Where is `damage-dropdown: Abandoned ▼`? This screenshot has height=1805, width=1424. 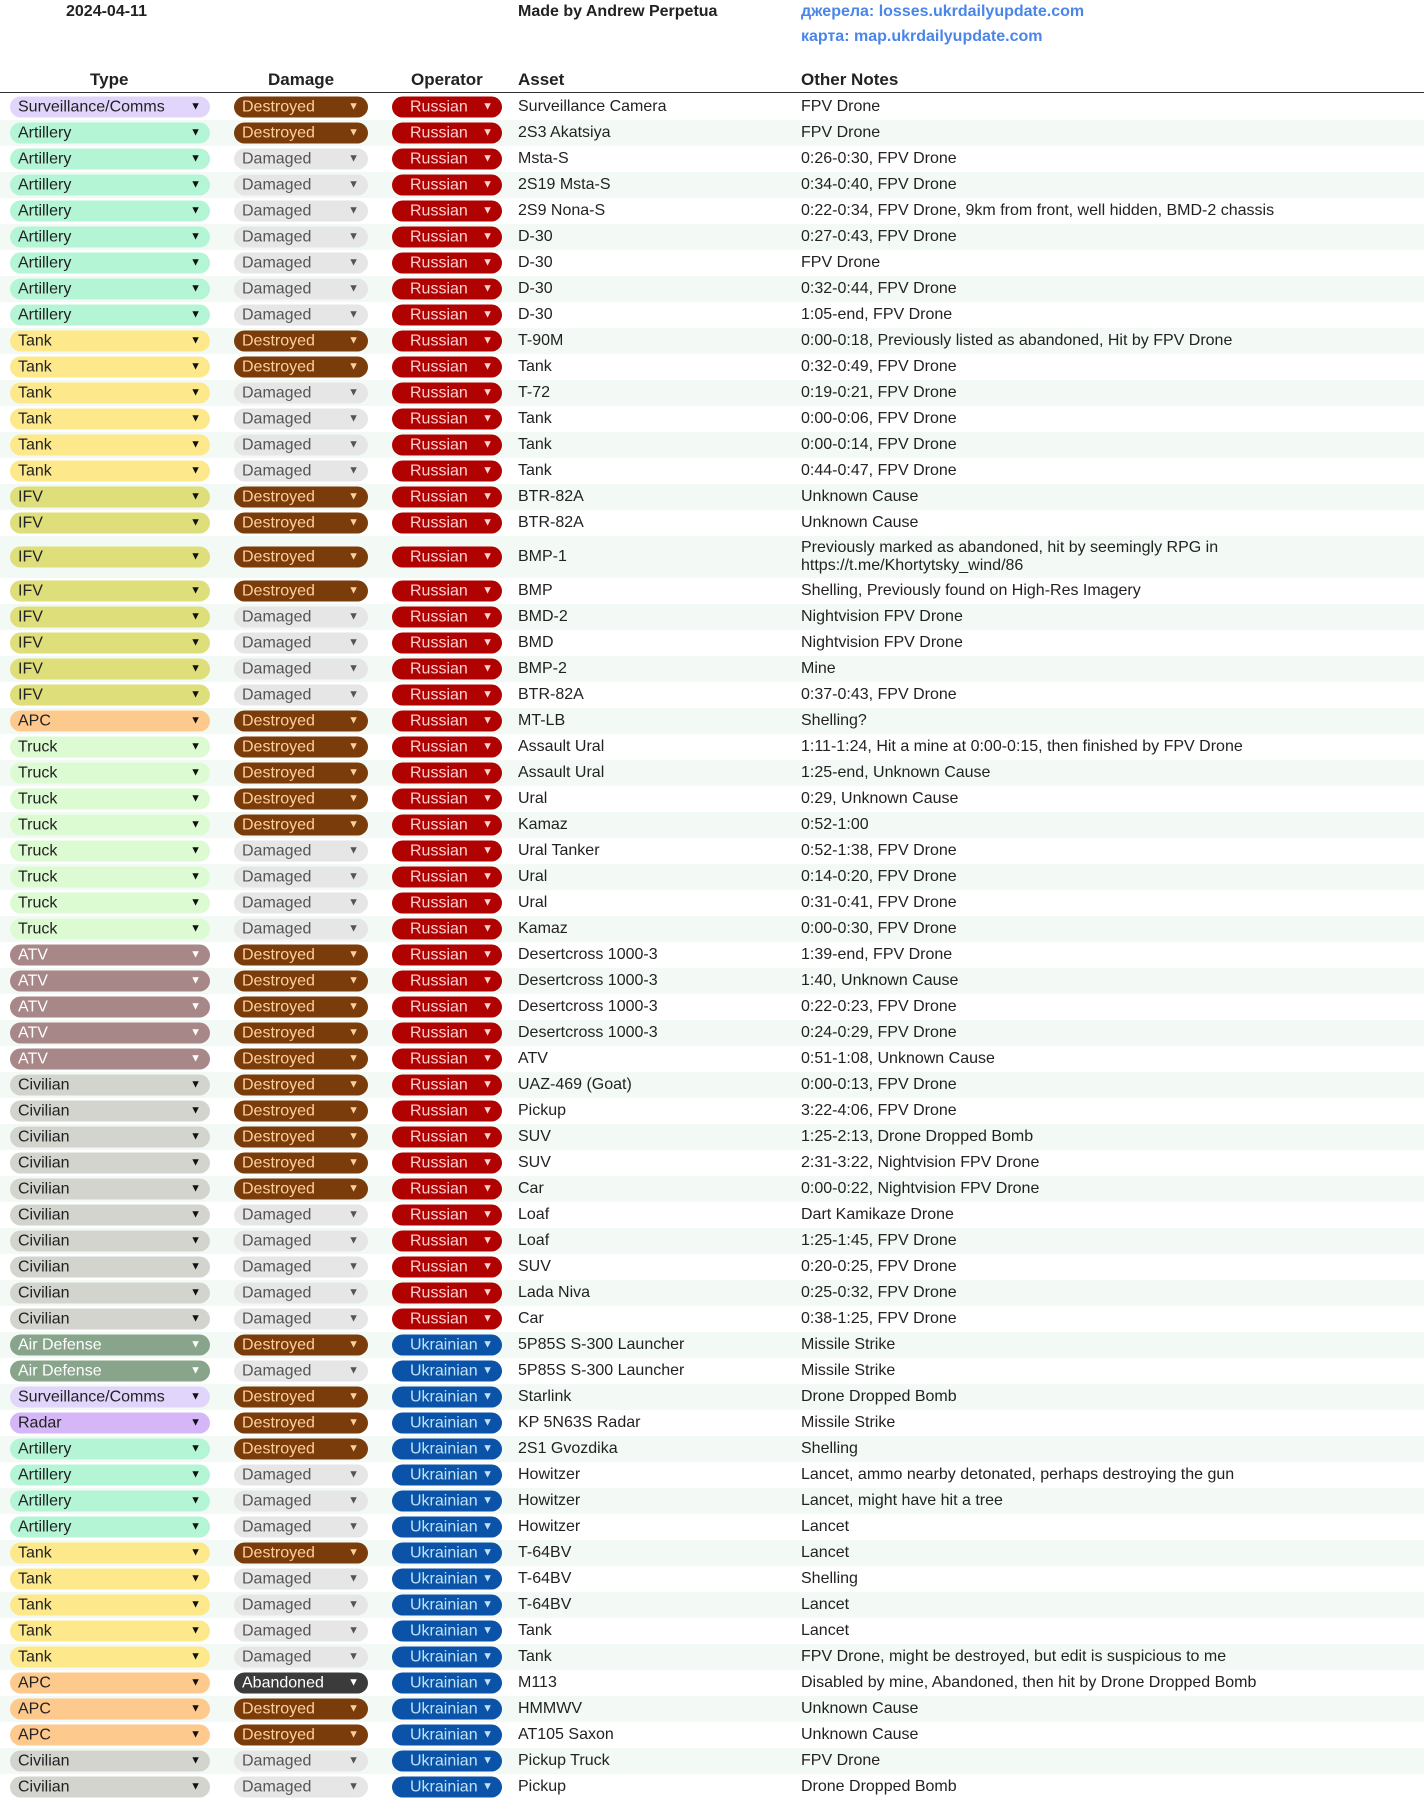 damage-dropdown: Abandoned ▼ is located at coordinates (301, 1683).